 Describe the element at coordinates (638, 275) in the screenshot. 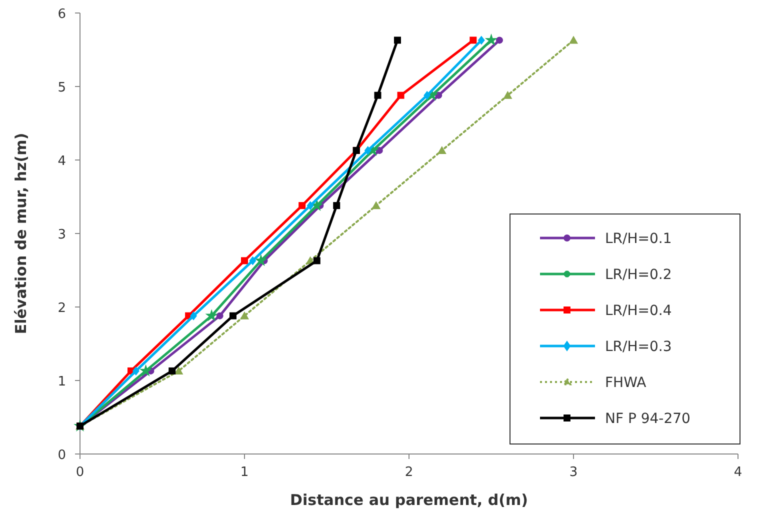

I see `legend-label: LR/H=0.2` at that location.